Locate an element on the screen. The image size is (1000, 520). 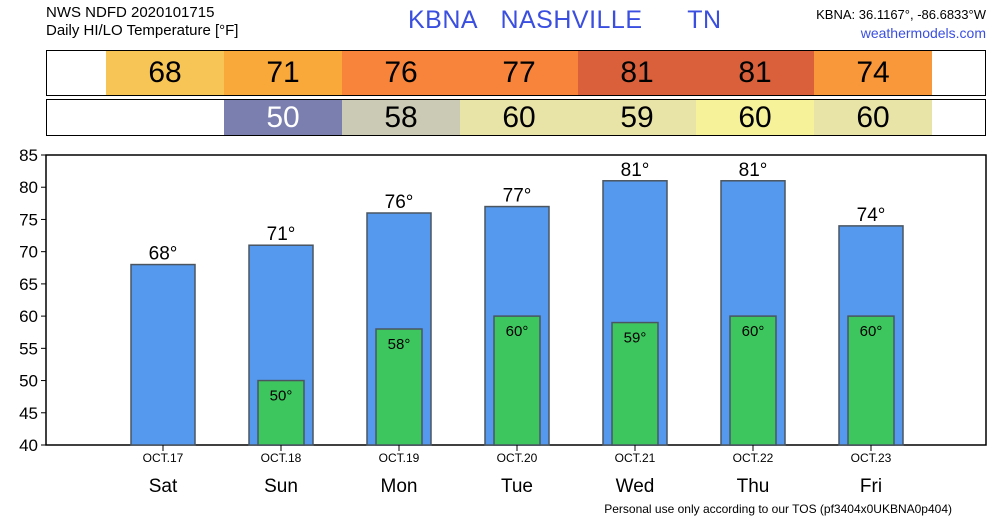
day-label: Wed is located at coordinates (635, 486).